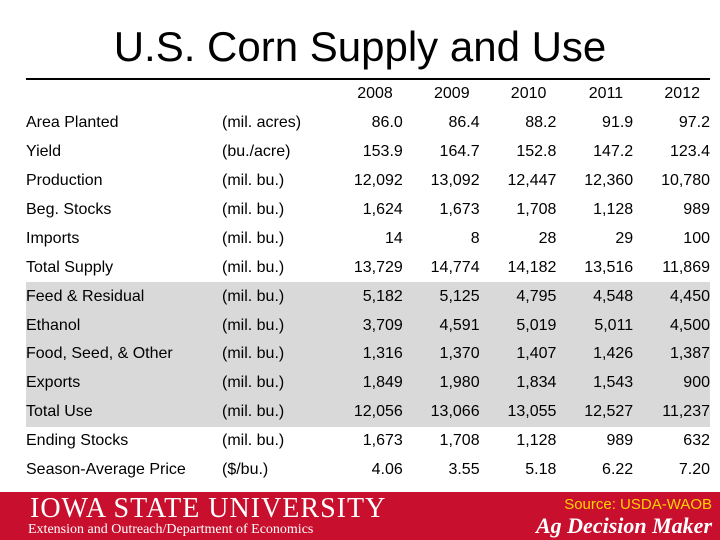  I want to click on header-year: 2009, so click(452, 94).